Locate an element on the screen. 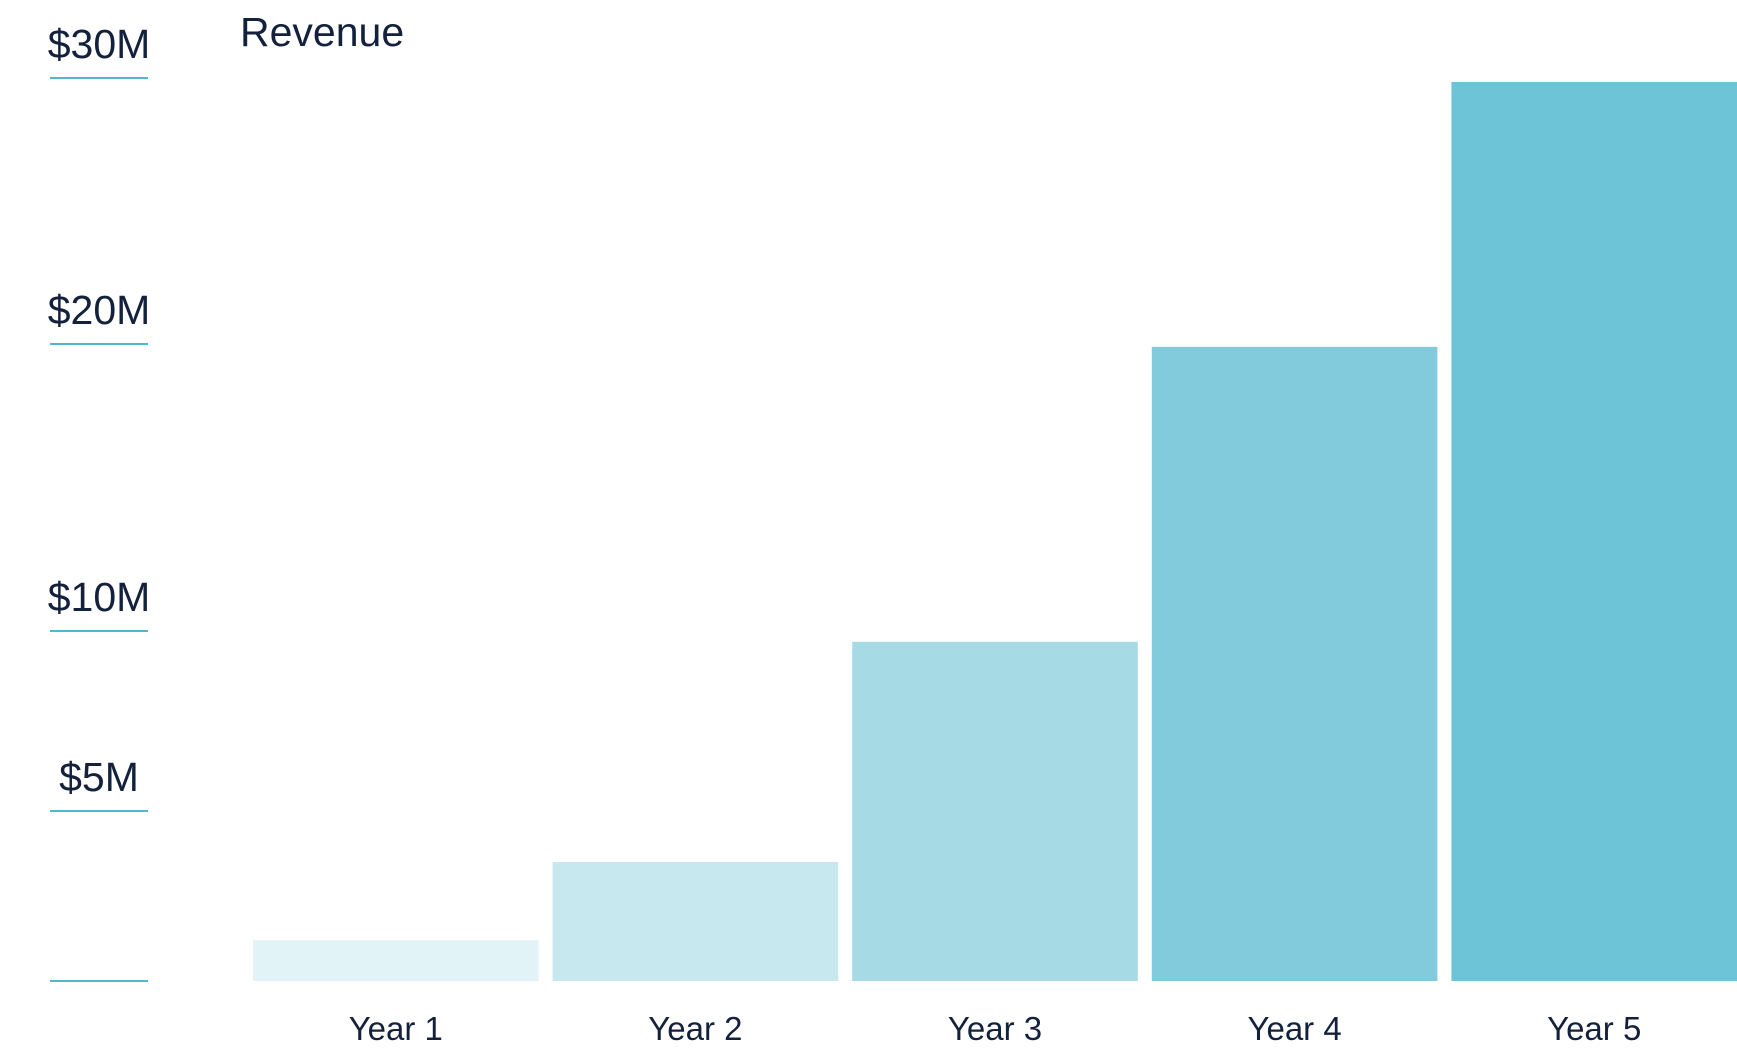 This screenshot has height=1060, width=1737. x-tick-label: Year 4 is located at coordinates (1294, 1028).